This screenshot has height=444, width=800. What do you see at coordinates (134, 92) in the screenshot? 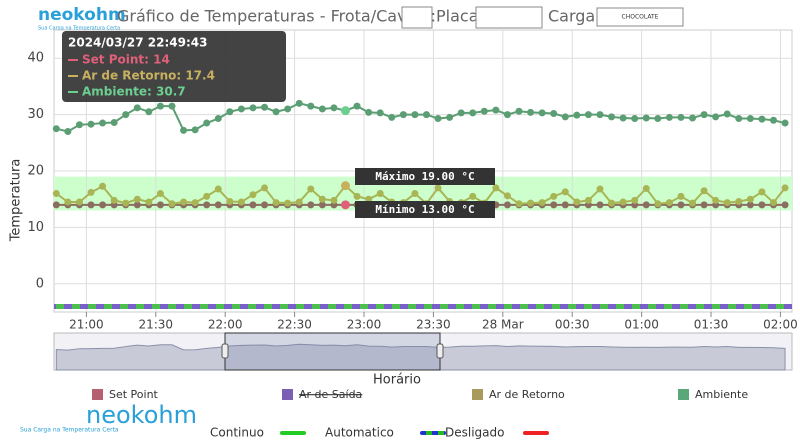
I see `tooltip-item: Ambiente: 30.7` at bounding box center [134, 92].